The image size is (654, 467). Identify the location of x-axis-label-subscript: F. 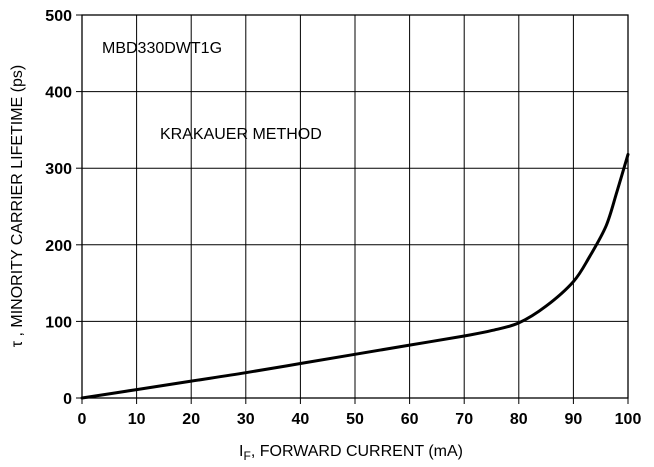
(246, 456).